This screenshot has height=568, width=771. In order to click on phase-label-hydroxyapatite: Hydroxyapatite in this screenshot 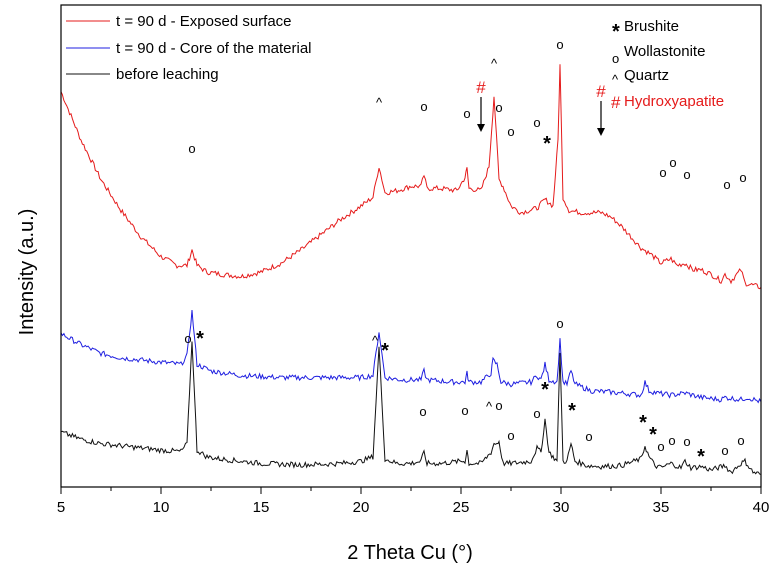, I will do `click(674, 101)`.